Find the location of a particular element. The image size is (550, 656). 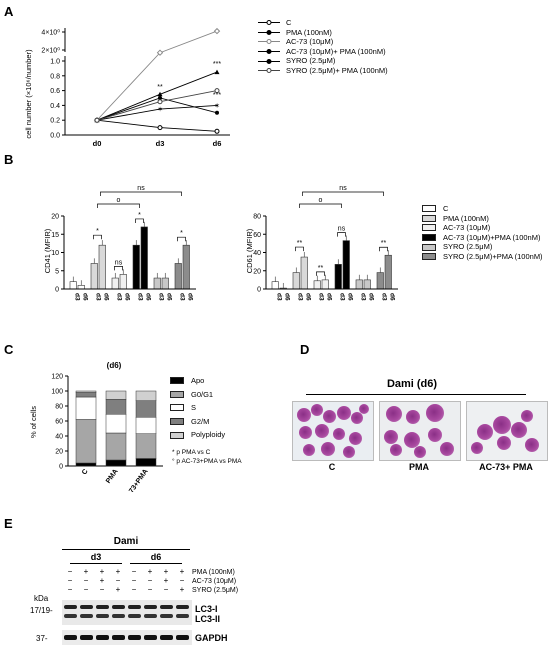

sig-ac73-label: ** is located at coordinates (321, 268).